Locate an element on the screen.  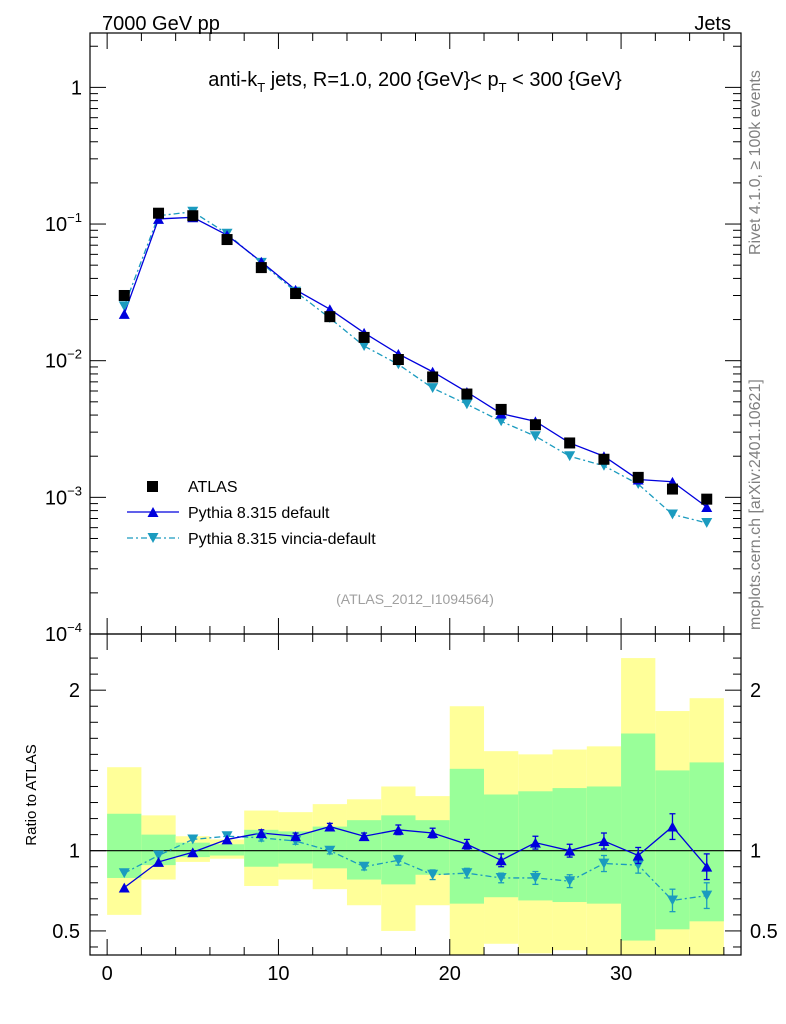
ratio-plot-marks is located at coordinates (415, 863).